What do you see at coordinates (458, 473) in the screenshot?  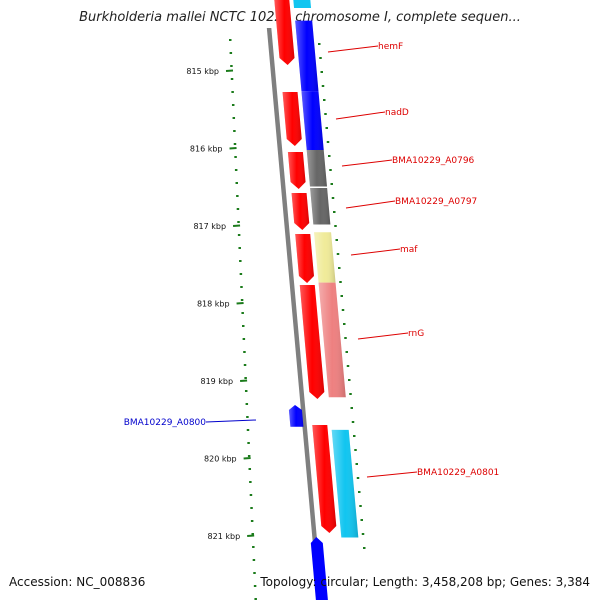 I see `gene-label-bma10229_a0801: BMA10229_A0801` at bounding box center [458, 473].